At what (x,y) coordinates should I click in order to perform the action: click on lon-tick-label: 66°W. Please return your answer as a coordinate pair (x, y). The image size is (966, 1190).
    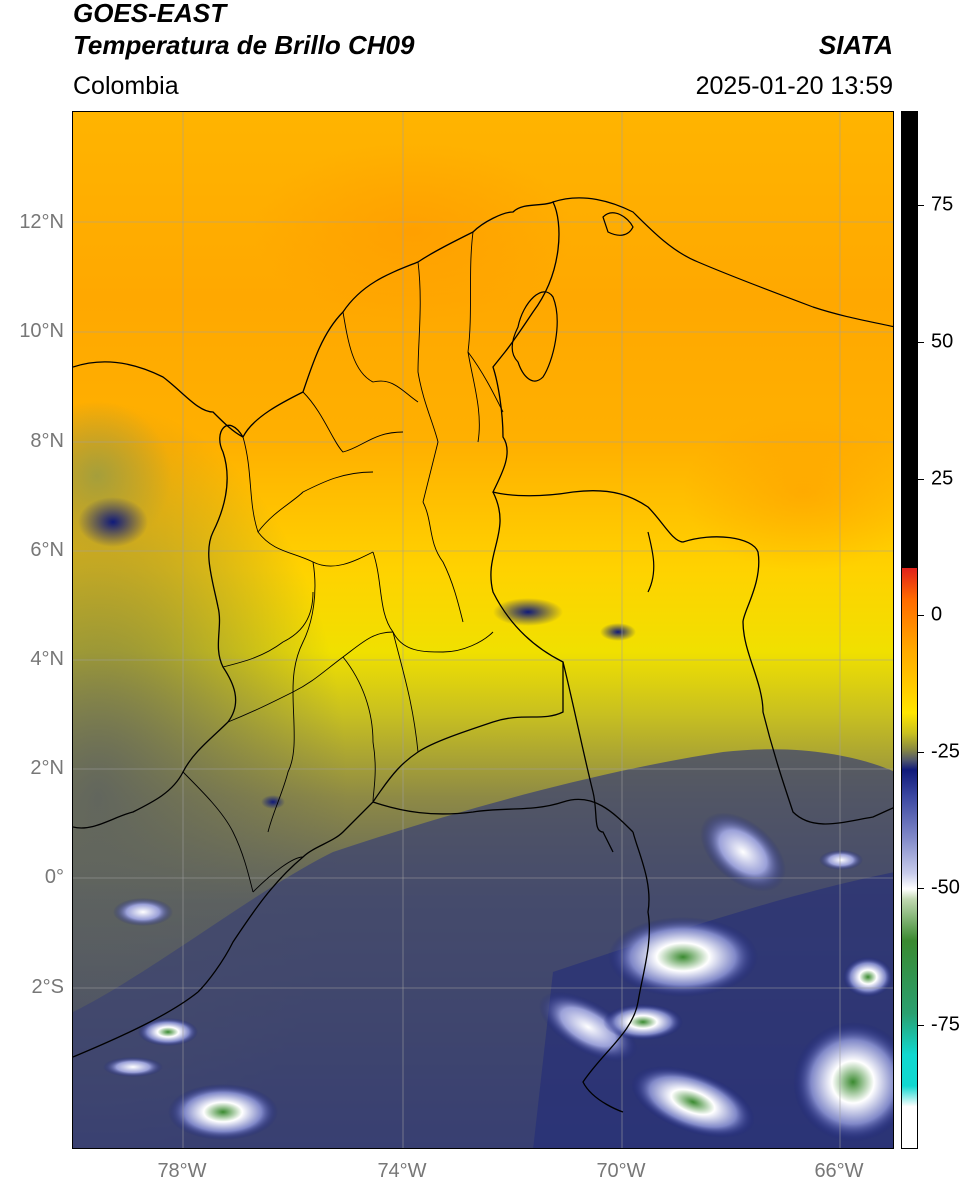
    Looking at the image, I should click on (839, 1171).